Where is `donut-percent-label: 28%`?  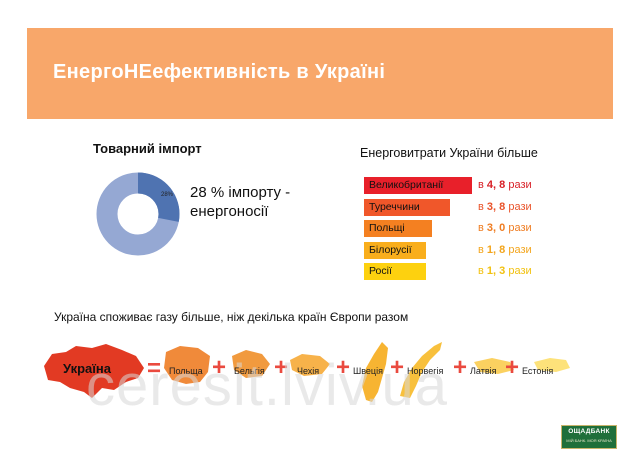 donut-percent-label: 28% is located at coordinates (167, 195).